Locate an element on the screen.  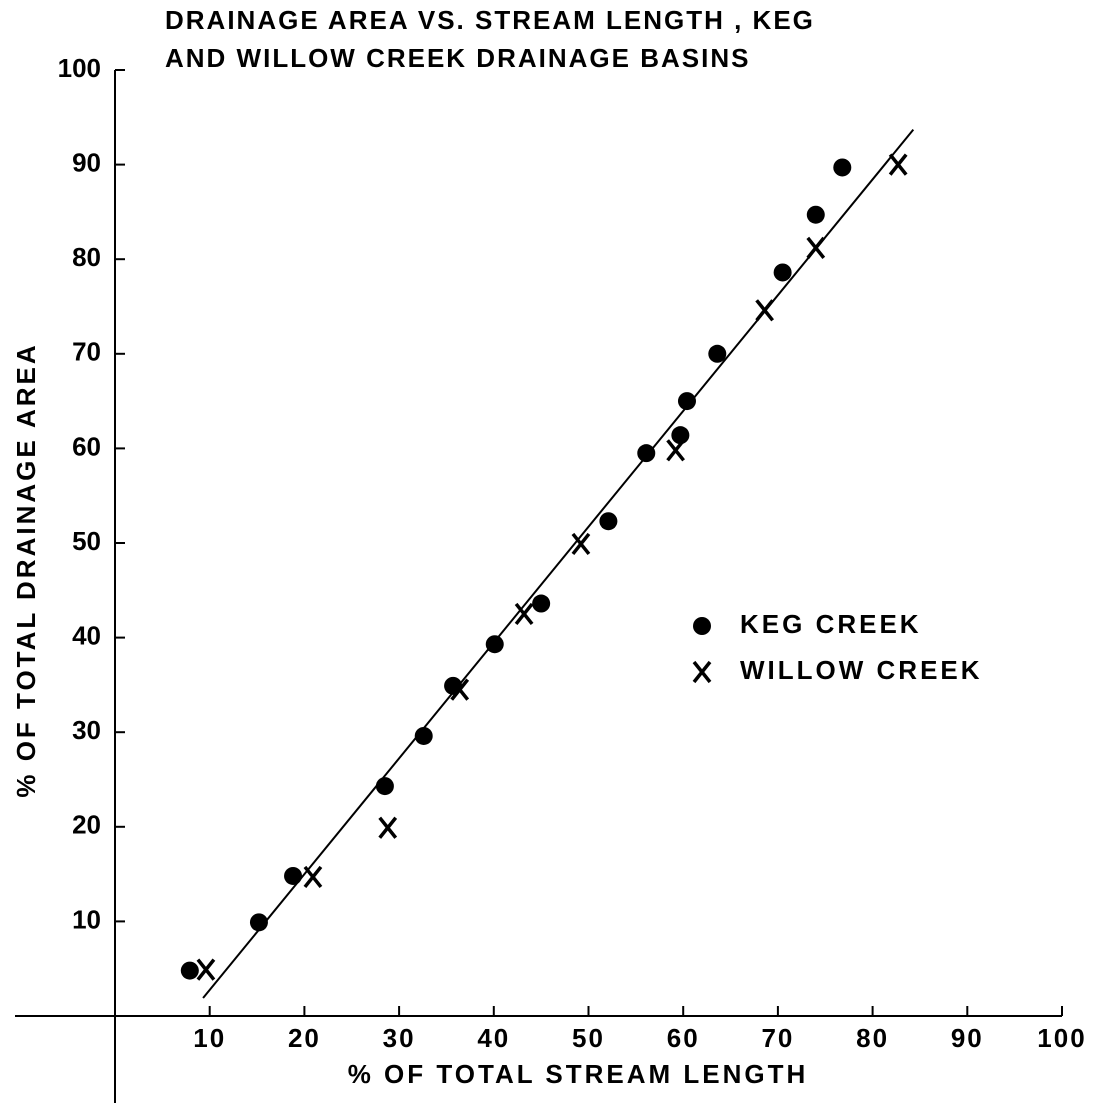
y-tick-label: 50 is located at coordinates (86, 541).